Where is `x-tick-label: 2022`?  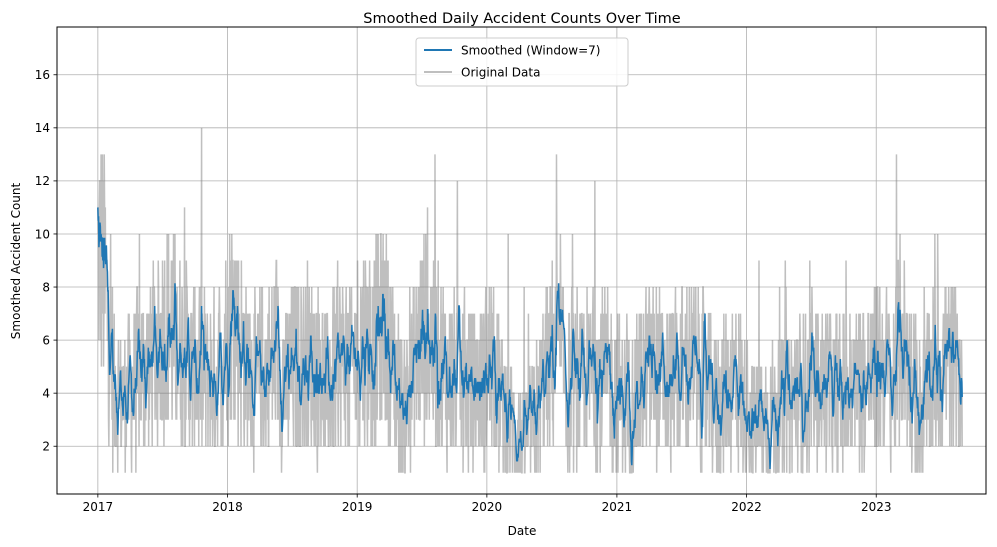 x-tick-label: 2022 is located at coordinates (746, 507).